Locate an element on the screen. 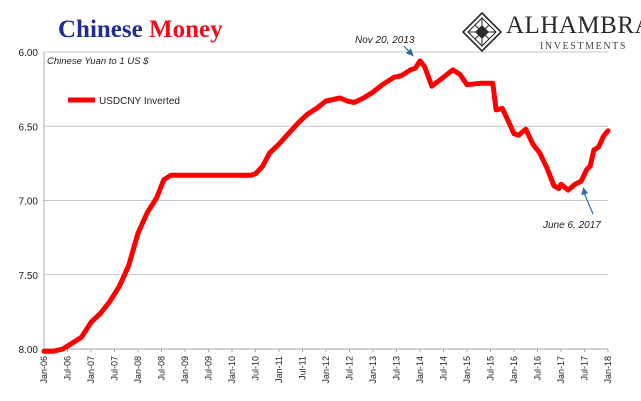  x-tick-label: Jul-07 is located at coordinates (115, 368).